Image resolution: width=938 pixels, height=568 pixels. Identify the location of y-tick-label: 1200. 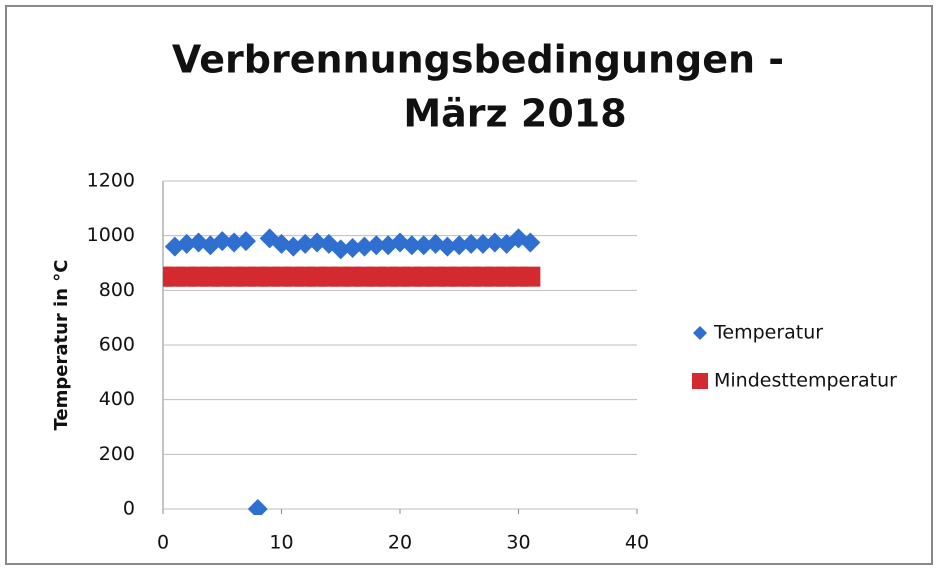
(111, 181).